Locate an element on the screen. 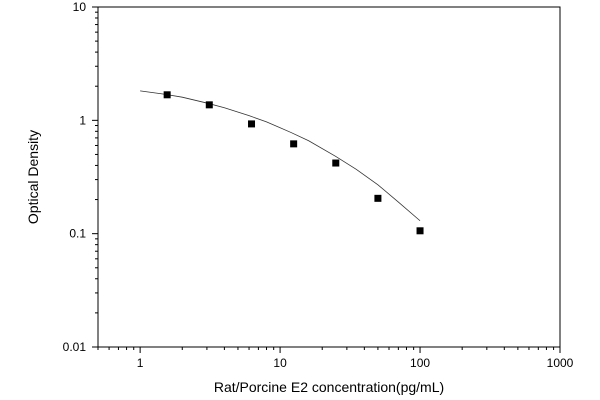  y-axis-label: Optical Density is located at coordinates (33, 177).